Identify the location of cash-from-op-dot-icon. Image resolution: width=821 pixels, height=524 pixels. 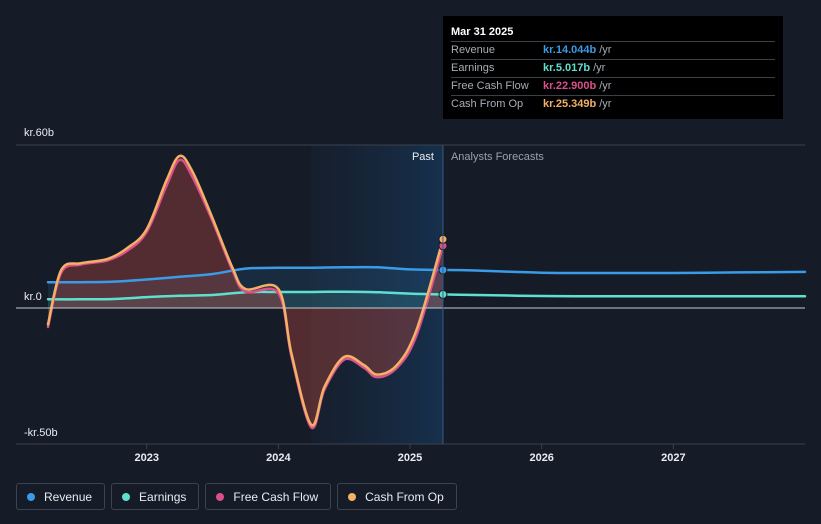
(352, 496).